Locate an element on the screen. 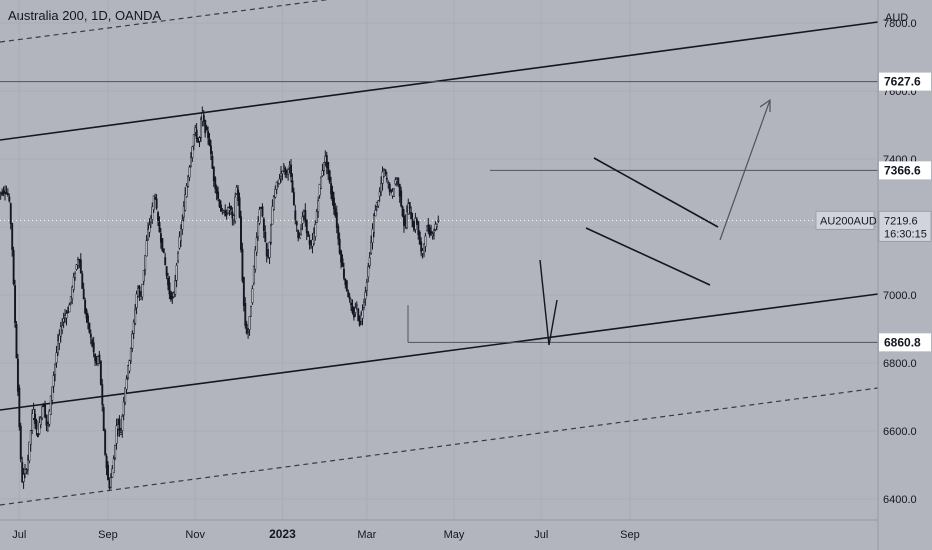 The width and height of the screenshot is (932, 550). y-tick-label: 7800.0 is located at coordinates (900, 24).